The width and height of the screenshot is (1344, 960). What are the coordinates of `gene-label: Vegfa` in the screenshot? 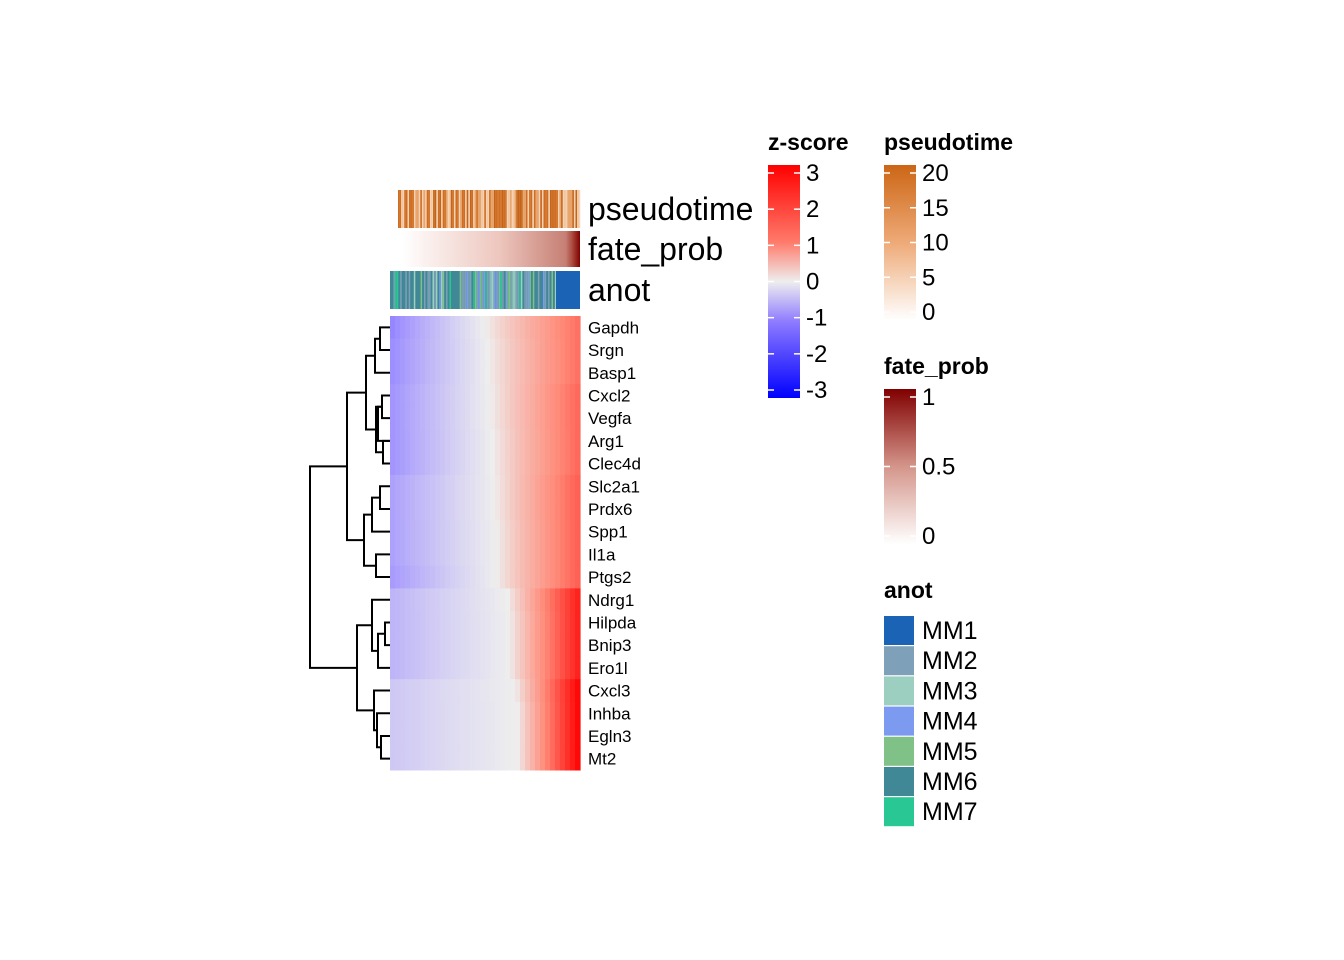 It's located at (610, 418).